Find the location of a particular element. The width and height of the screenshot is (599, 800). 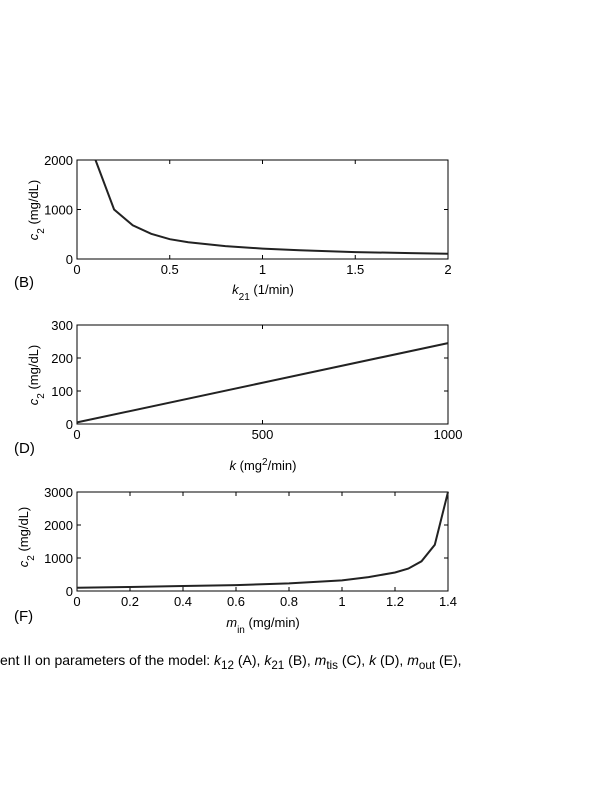

panel-label: (D) is located at coordinates (24, 448).